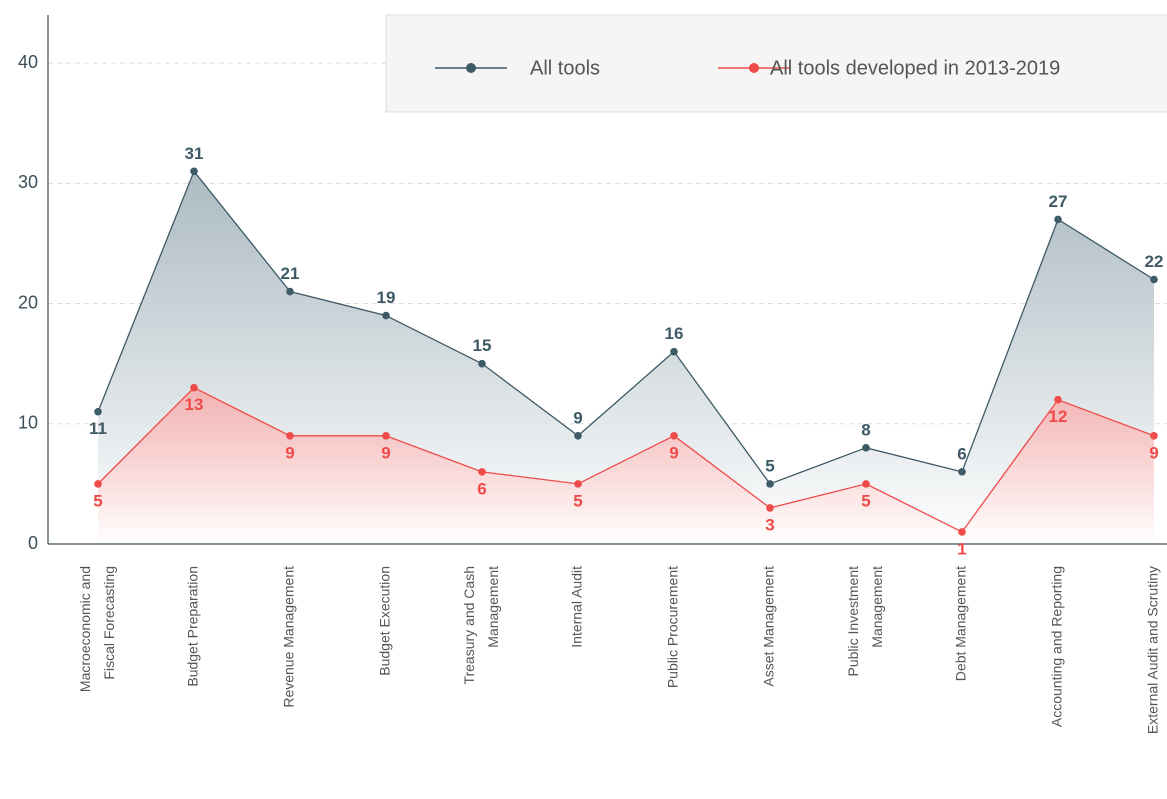 Image resolution: width=1167 pixels, height=799 pixels. What do you see at coordinates (915, 68) in the screenshot?
I see `legend-label: All tools developed in 2013-2019` at bounding box center [915, 68].